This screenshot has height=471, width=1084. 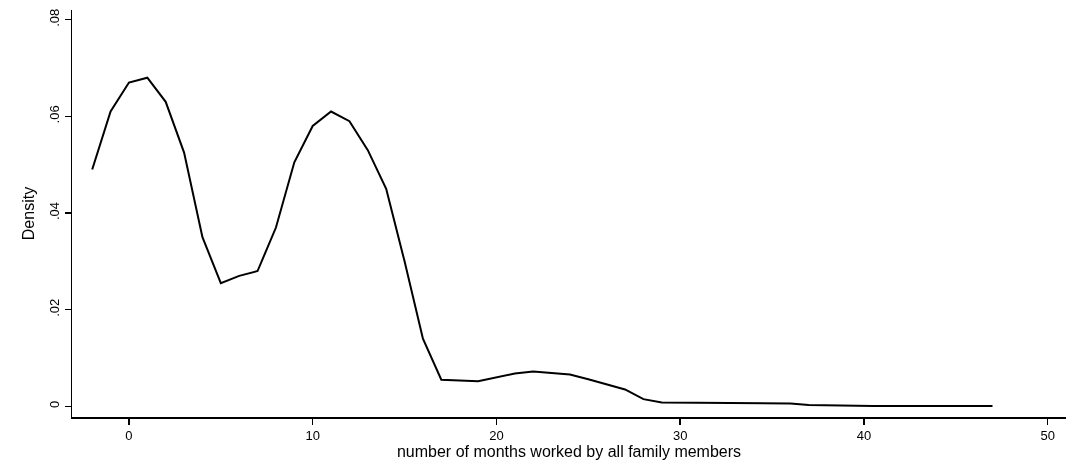 I want to click on x-tick-label: 0, so click(x=129, y=436).